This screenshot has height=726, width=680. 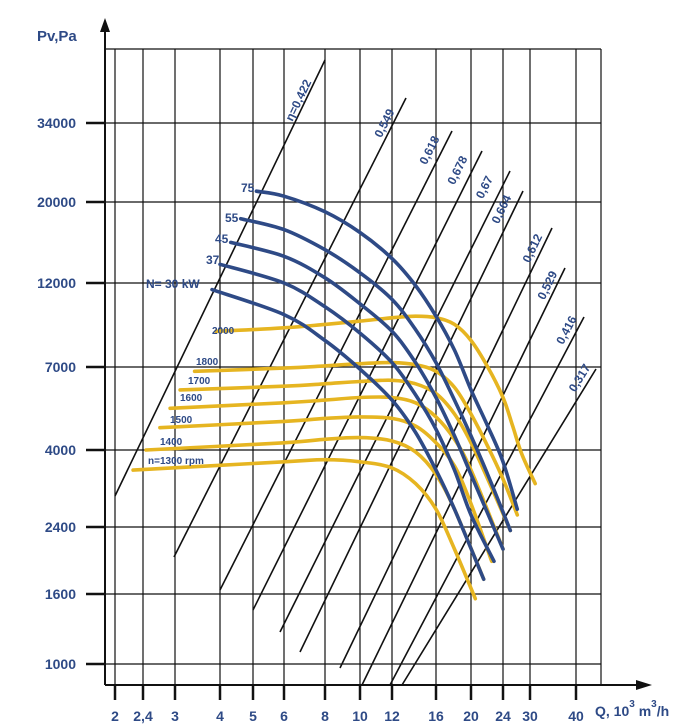 I want to click on x-tick-label: 24, so click(x=503, y=716).